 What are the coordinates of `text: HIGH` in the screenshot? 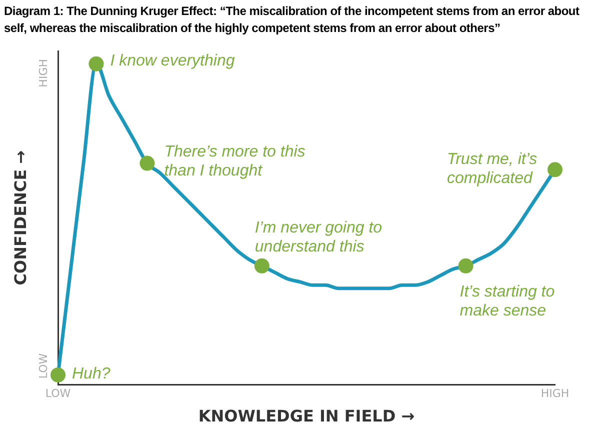 It's located at (43, 73).